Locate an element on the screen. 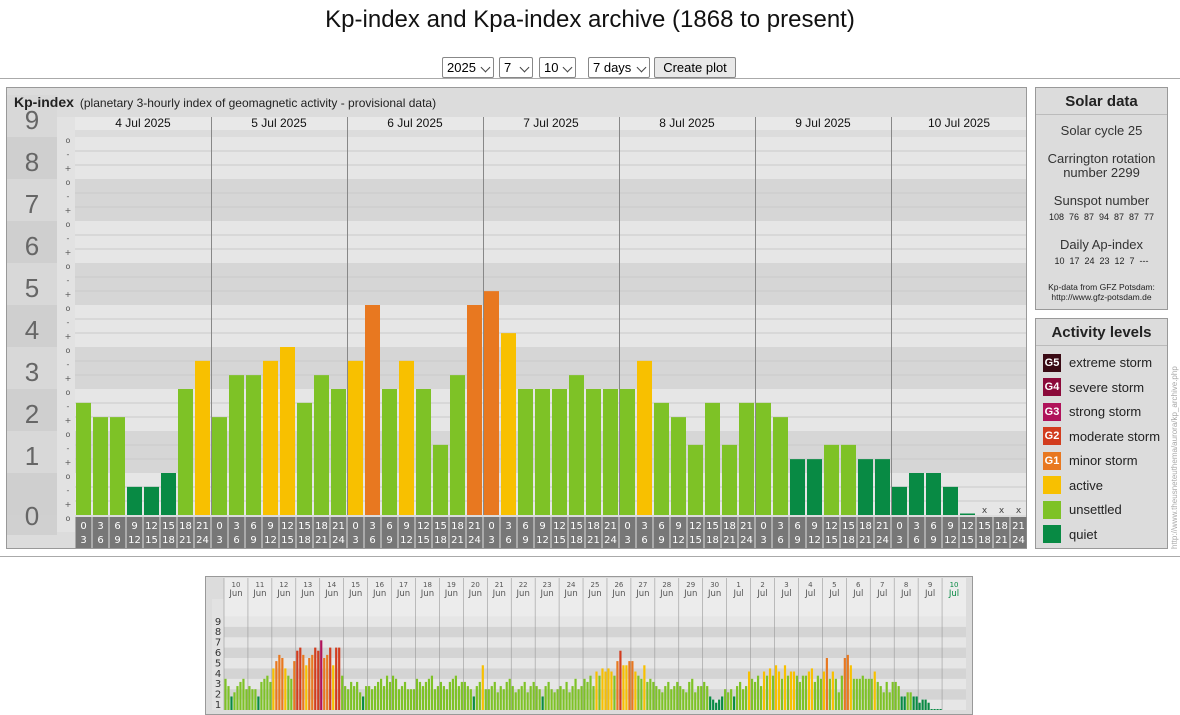  day-header-strip is located at coordinates (550, 123).